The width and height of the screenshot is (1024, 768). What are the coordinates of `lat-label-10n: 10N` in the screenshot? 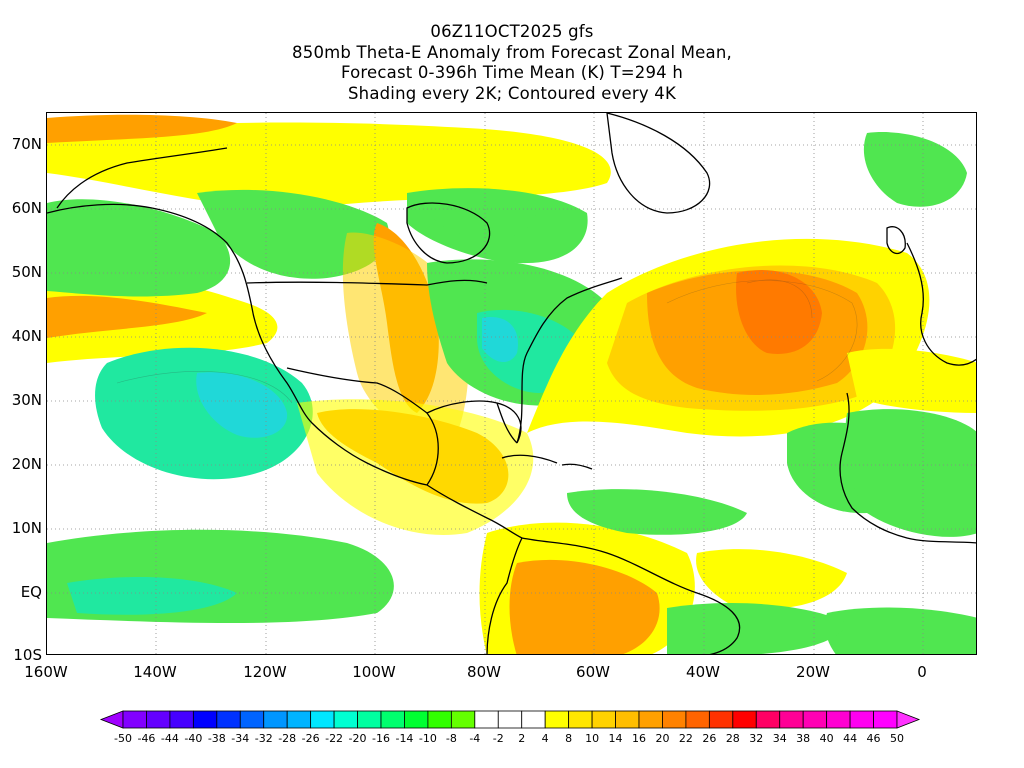 It's located at (26, 528).